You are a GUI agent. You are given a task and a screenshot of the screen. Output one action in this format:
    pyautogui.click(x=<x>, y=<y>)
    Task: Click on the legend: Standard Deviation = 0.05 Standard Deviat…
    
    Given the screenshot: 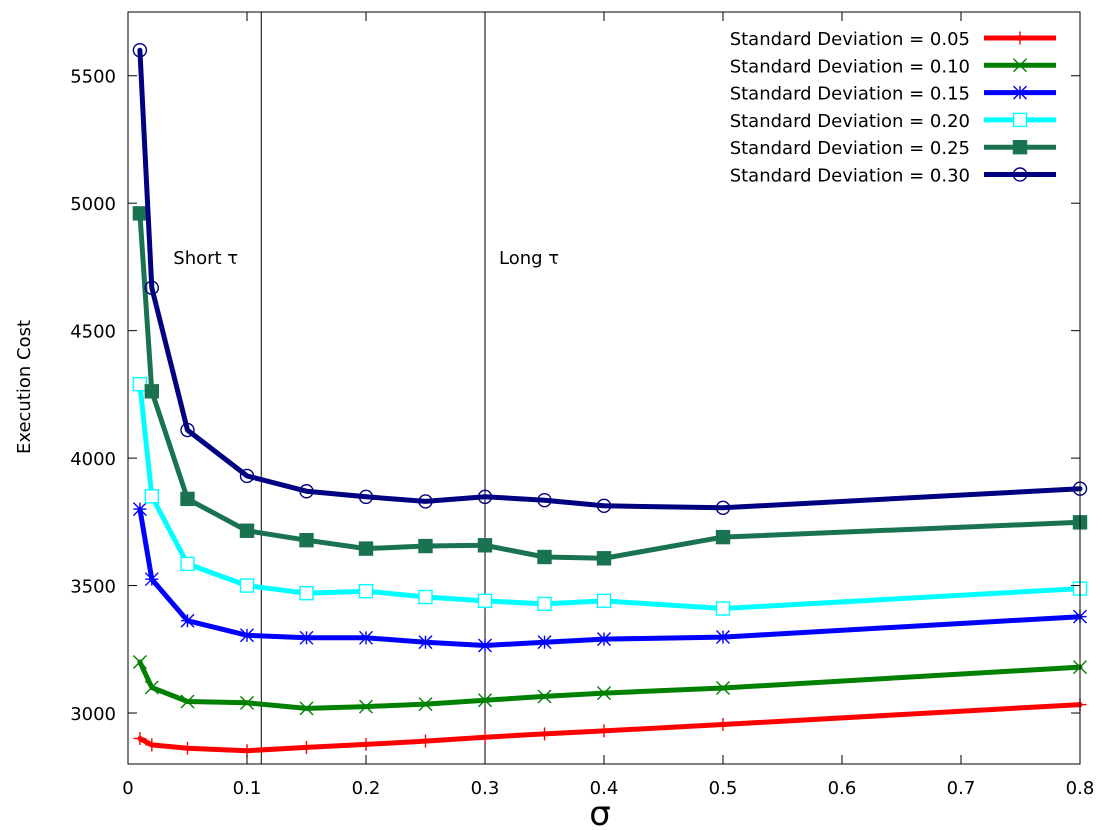 What is the action you would take?
    pyautogui.click(x=893, y=108)
    